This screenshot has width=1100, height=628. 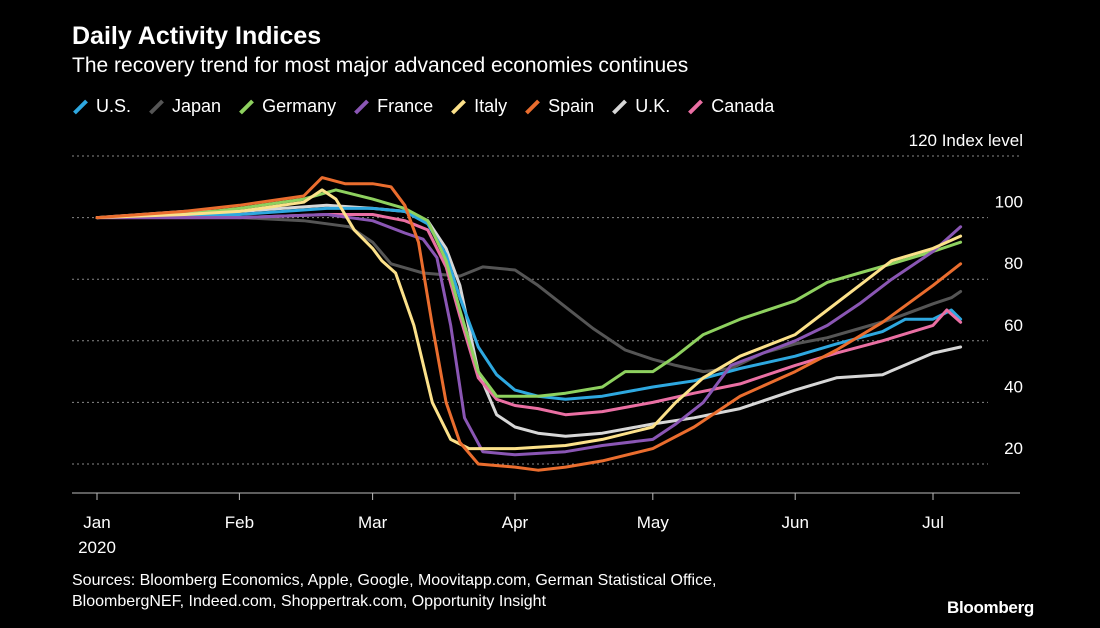 What do you see at coordinates (653, 522) in the screenshot?
I see `x-tick-label: May` at bounding box center [653, 522].